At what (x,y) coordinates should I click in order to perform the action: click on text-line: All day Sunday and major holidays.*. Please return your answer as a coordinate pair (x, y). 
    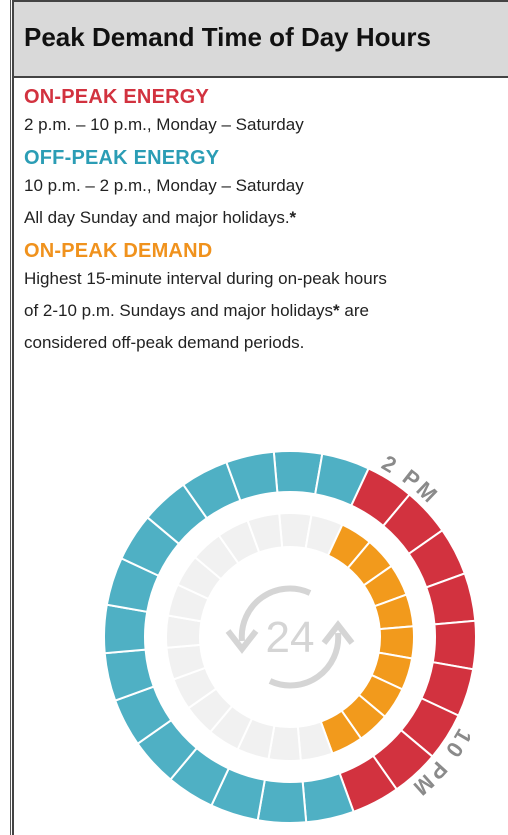
    Looking at the image, I should click on (266, 218).